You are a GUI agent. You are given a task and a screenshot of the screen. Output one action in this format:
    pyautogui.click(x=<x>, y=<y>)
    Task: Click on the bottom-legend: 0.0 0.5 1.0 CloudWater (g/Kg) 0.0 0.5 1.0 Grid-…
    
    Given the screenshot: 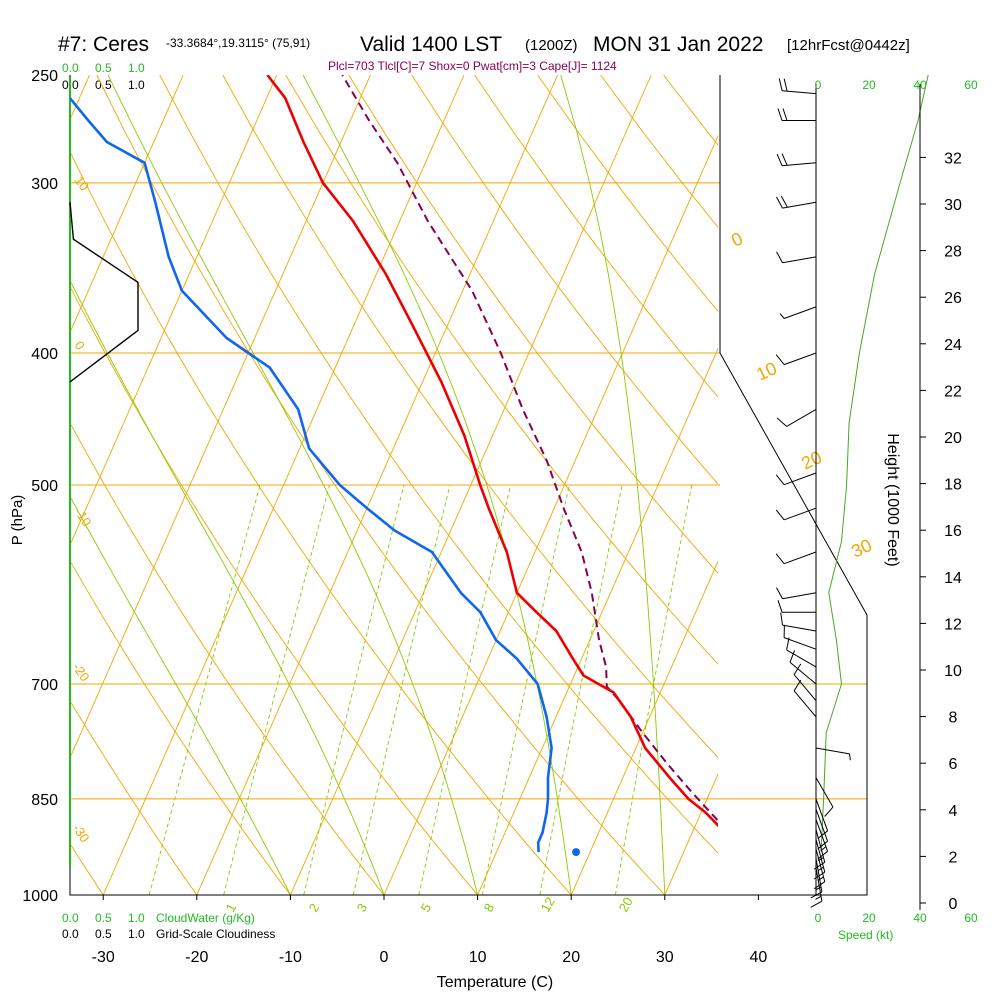 What is the action you would take?
    pyautogui.click(x=168, y=926)
    